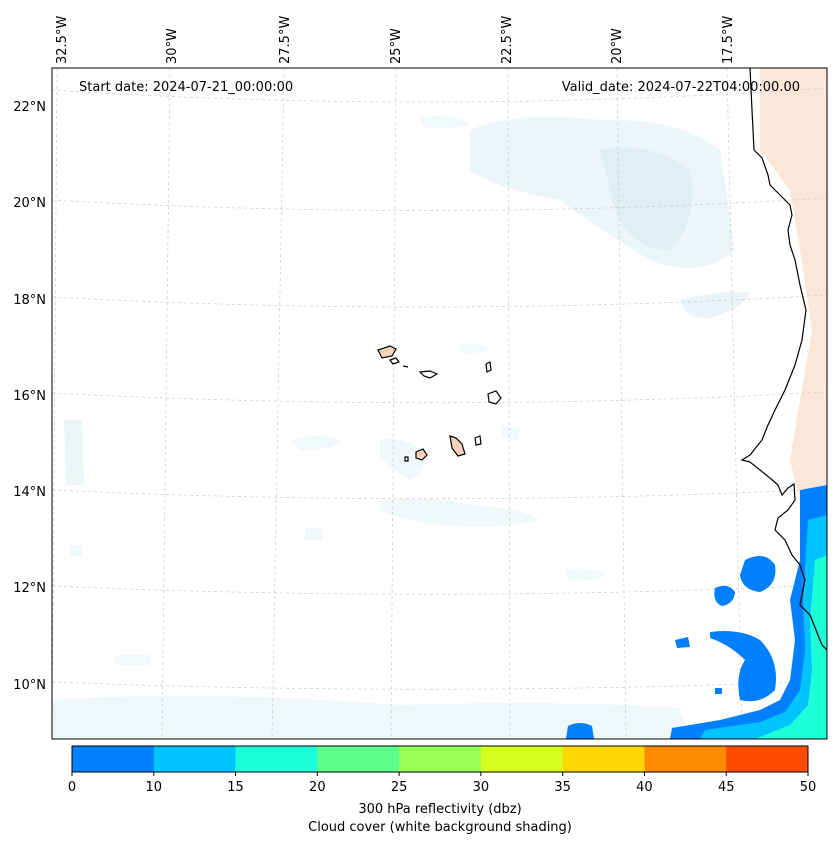  What do you see at coordinates (387, 352) in the screenshot?
I see `island-santo-antao` at bounding box center [387, 352].